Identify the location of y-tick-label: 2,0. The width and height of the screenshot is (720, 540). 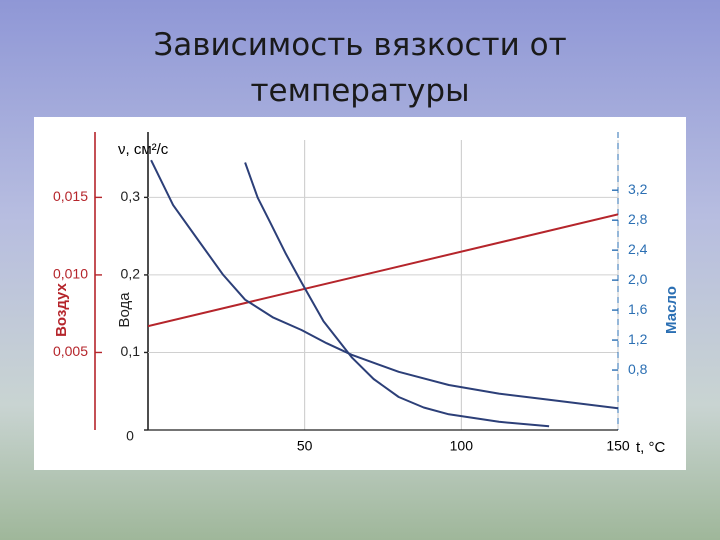
(638, 279).